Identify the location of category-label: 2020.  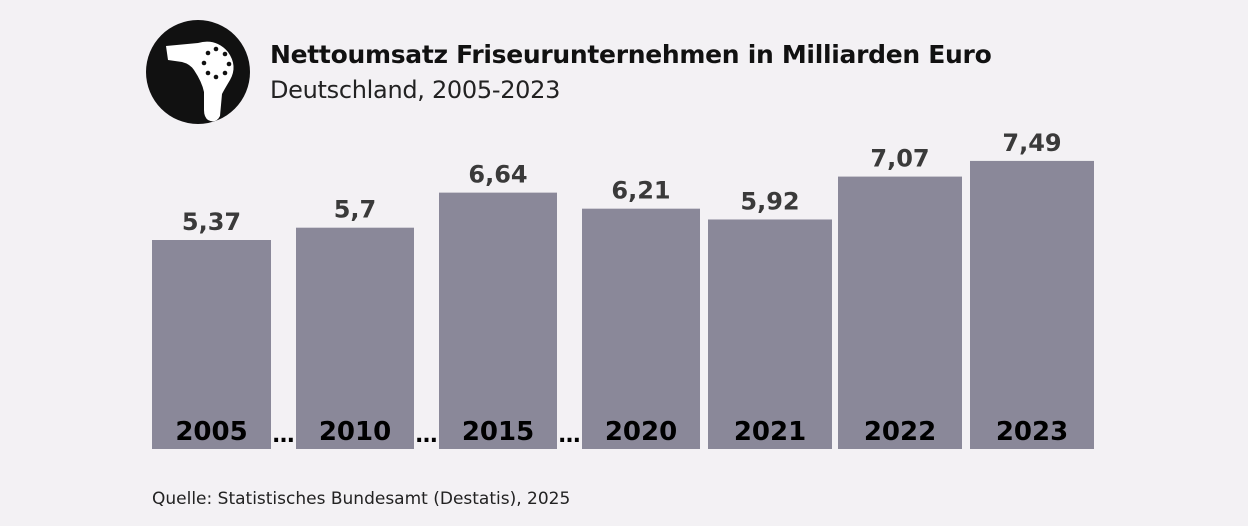
(641, 432).